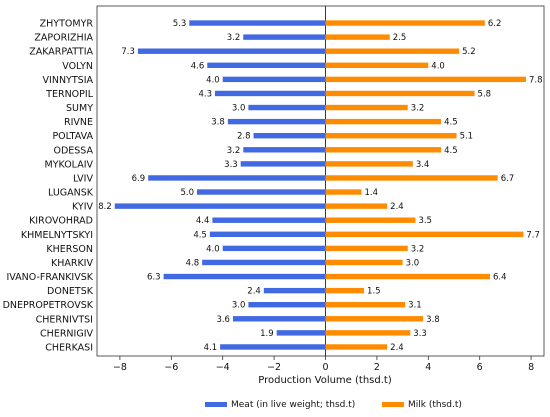 The image size is (550, 417). What do you see at coordinates (254, 292) in the screenshot?
I see `meat-value-label: 2.4` at bounding box center [254, 292].